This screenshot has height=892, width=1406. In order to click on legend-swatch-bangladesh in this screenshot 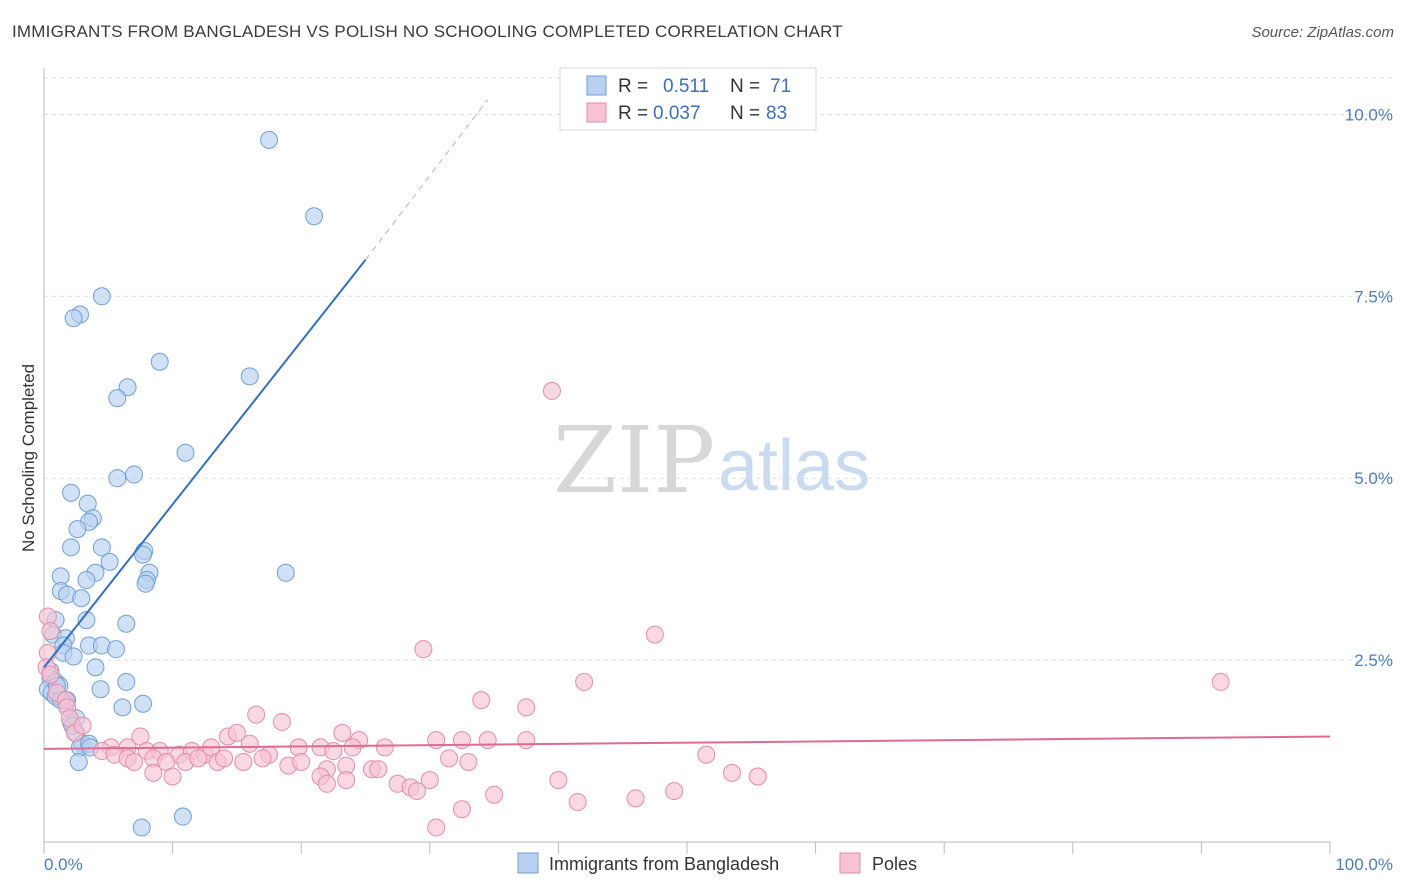, I will do `click(596, 85)`.